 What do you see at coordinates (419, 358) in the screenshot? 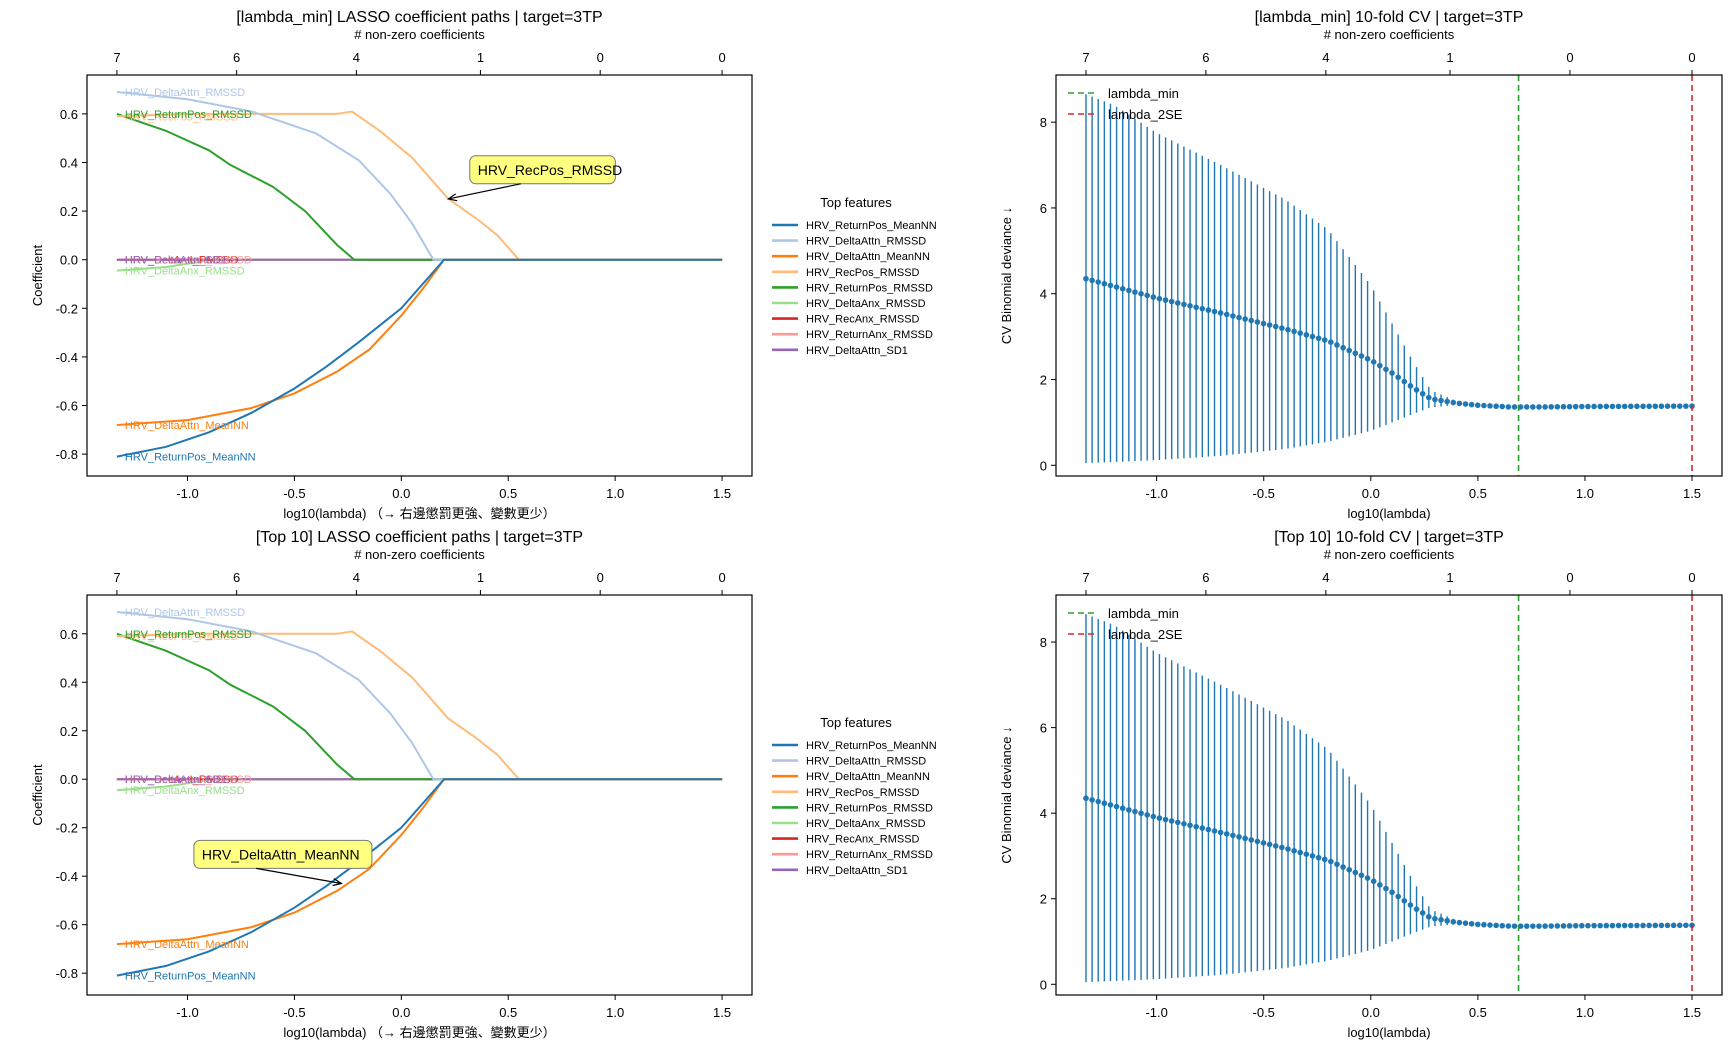
I see `series-line-HRV_ReturnPos_MeanNN` at bounding box center [419, 358].